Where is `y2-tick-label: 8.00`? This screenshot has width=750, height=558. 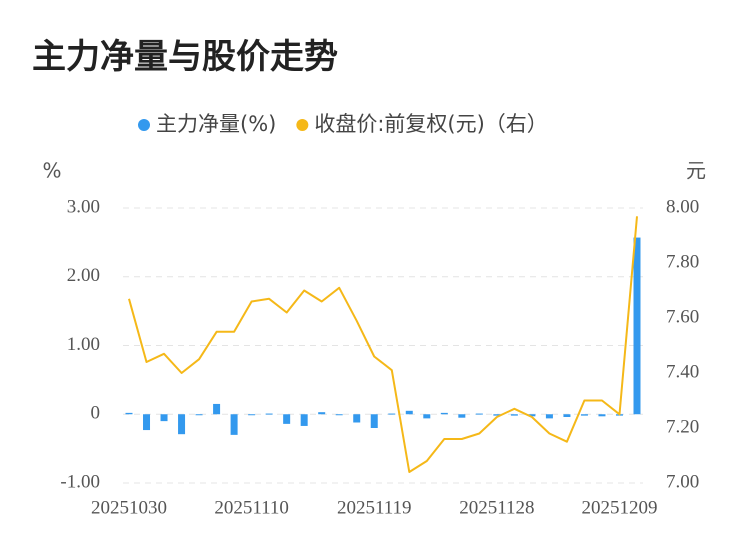
y2-tick-label: 8.00 is located at coordinates (682, 206).